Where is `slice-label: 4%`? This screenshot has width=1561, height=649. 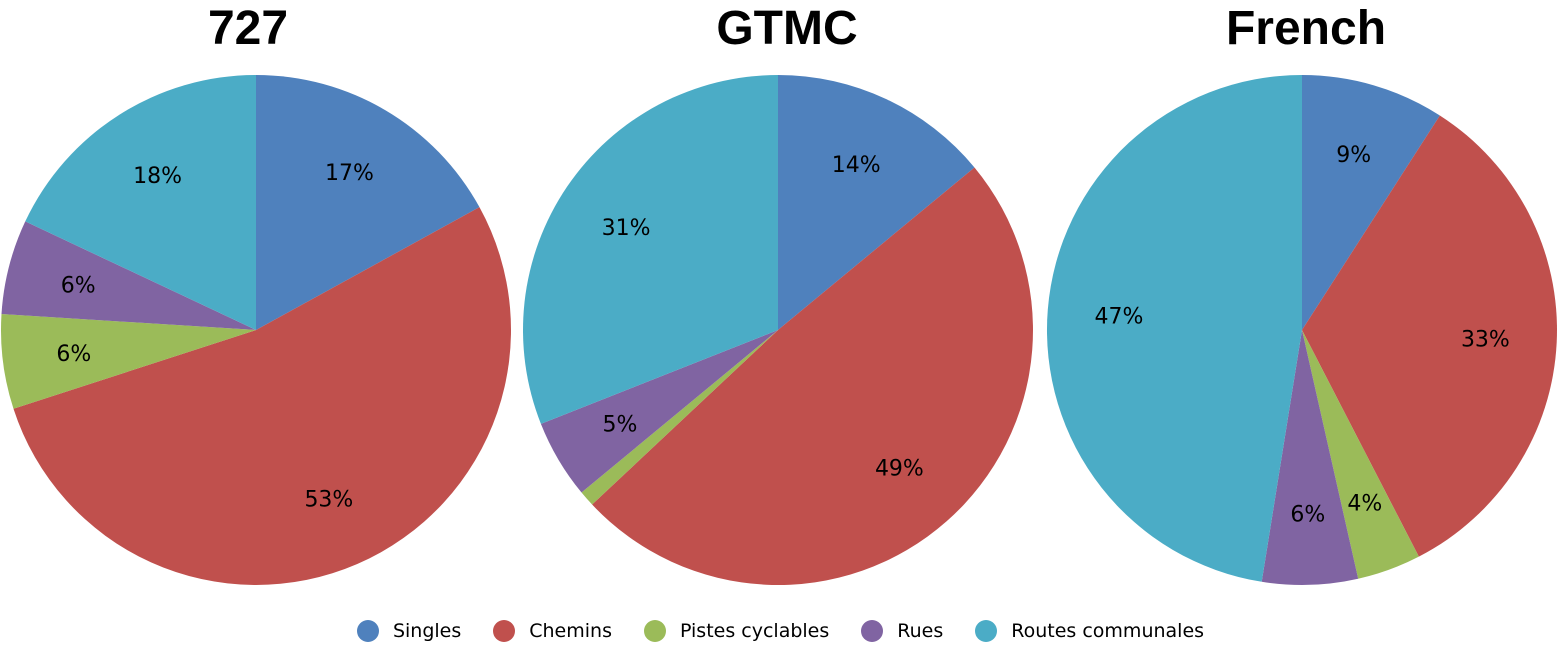
slice-label: 4% is located at coordinates (1364, 504).